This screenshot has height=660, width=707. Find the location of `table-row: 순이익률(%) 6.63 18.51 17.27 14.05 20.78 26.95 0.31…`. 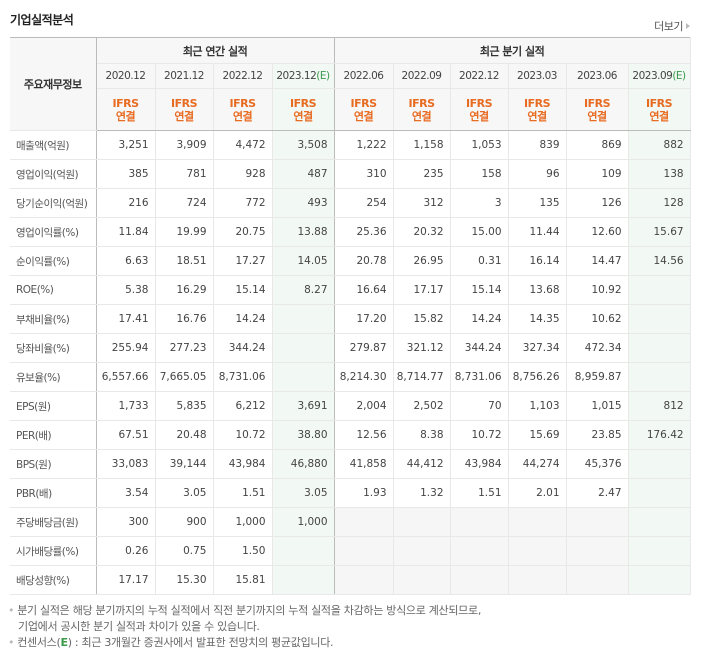

table-row: 순이익률(%) 6.63 18.51 17.27 14.05 20.78 26.95 0.31… is located at coordinates (350, 261).